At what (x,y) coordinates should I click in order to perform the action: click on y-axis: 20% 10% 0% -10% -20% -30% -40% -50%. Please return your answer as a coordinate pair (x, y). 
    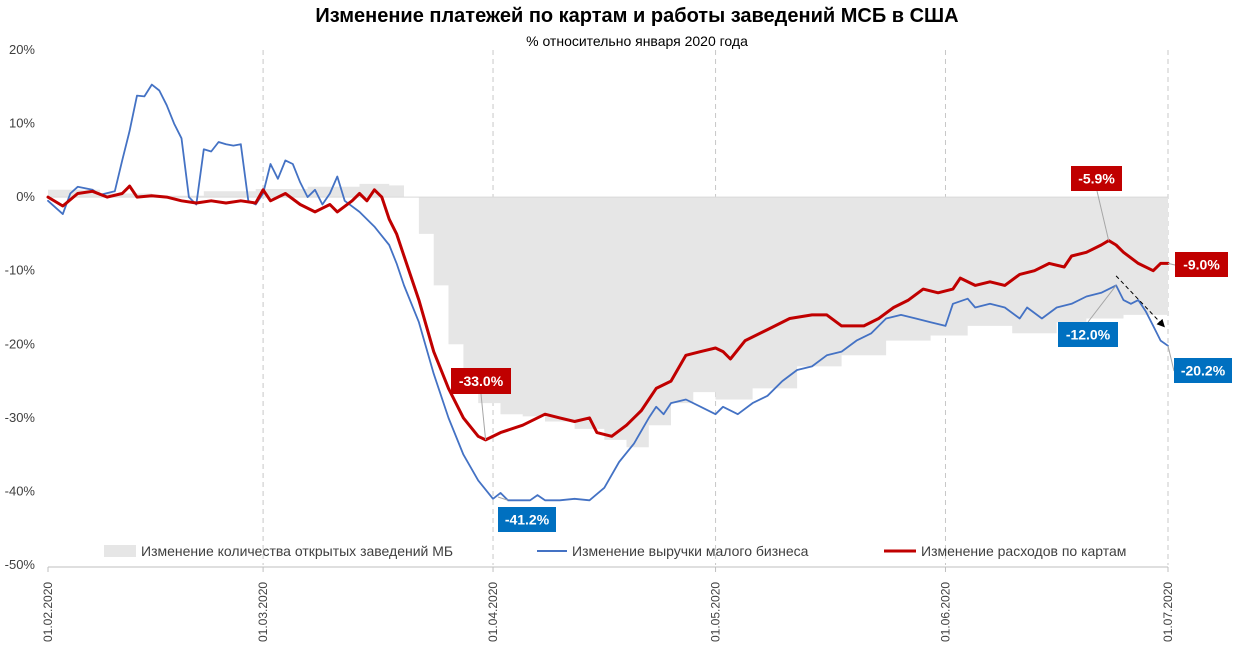
    Looking at the image, I should click on (20, 307).